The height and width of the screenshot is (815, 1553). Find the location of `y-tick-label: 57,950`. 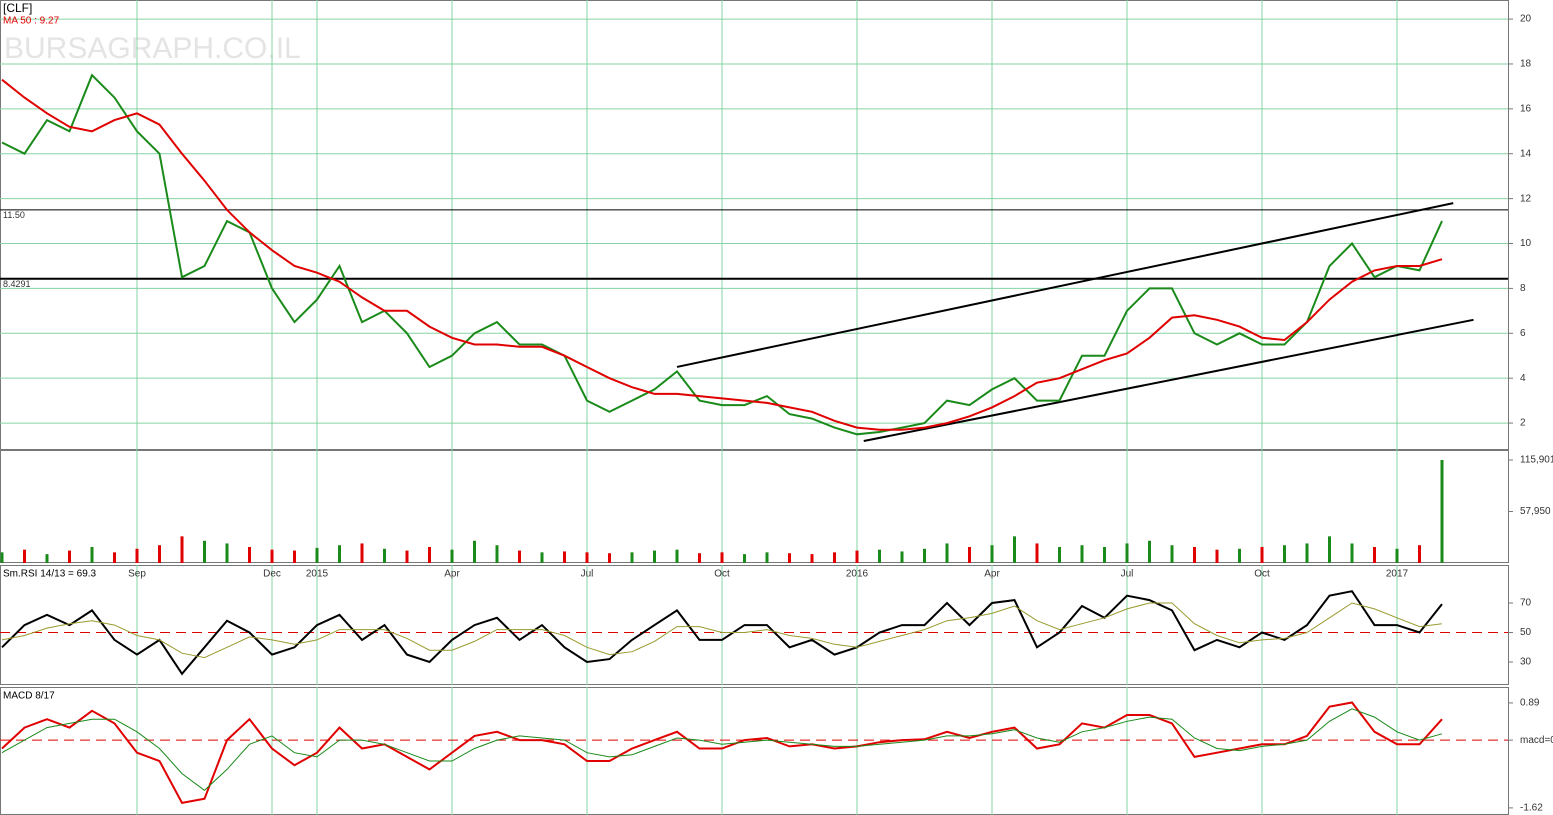

y-tick-label: 57,950 is located at coordinates (1535, 511).